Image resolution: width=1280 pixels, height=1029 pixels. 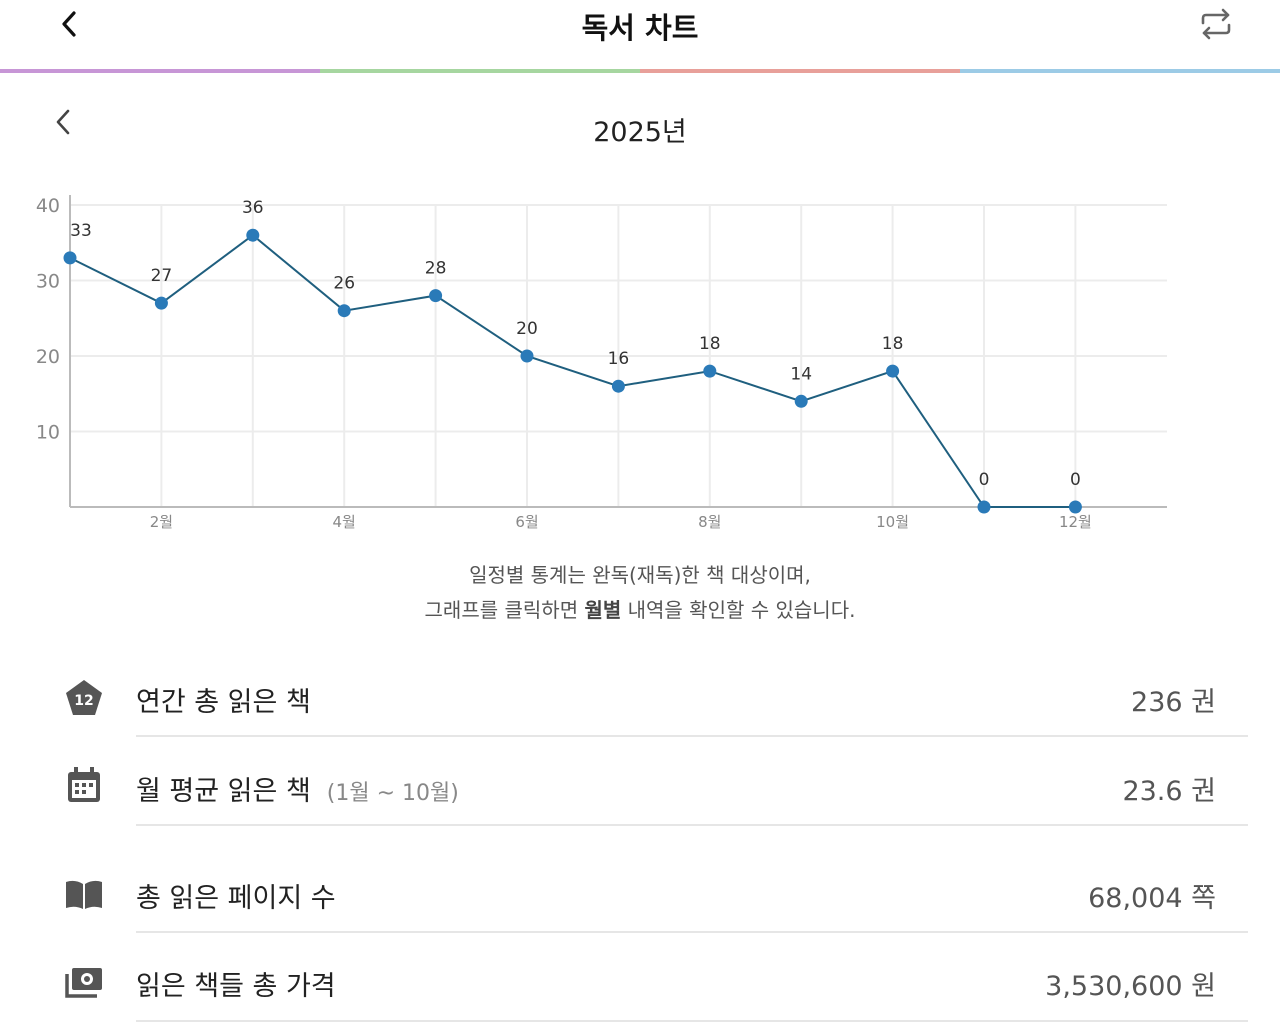 I want to click on stat-row-total-price: 읽은 책들 총 가격 3,530,600 원, so click(x=640, y=982).